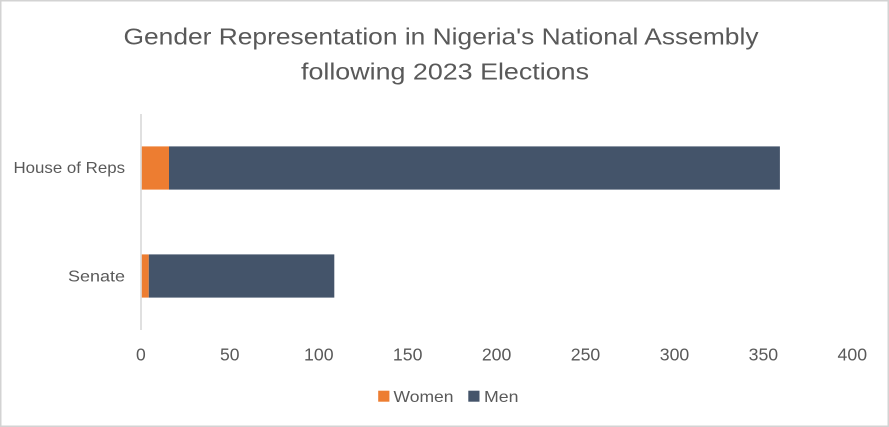 This screenshot has width=889, height=427. I want to click on svg-text: following 2023 Elections, so click(445, 72).